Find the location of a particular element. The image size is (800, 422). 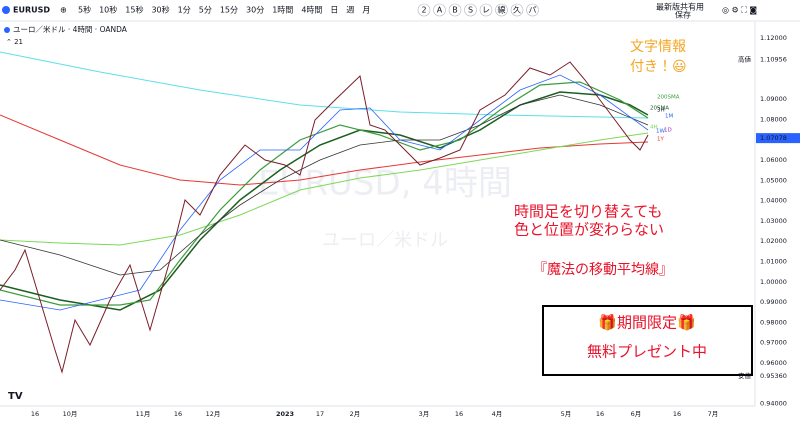

low-label: 安値 is located at coordinates (745, 375).